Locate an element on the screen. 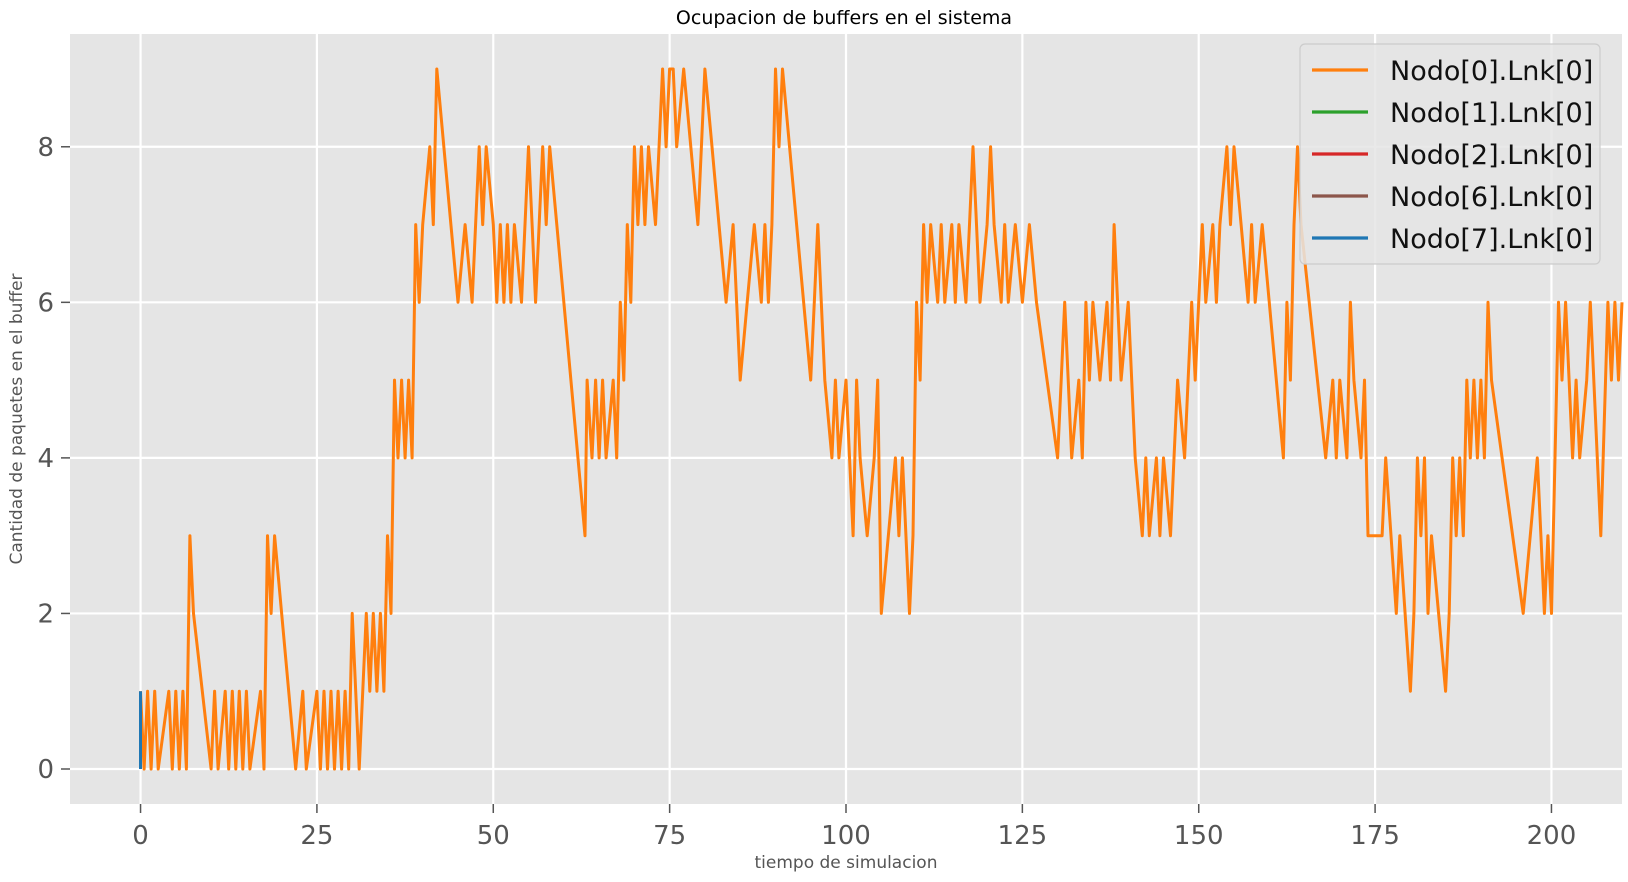 The image size is (1628, 882). x-tick-label: 0 is located at coordinates (140, 836).